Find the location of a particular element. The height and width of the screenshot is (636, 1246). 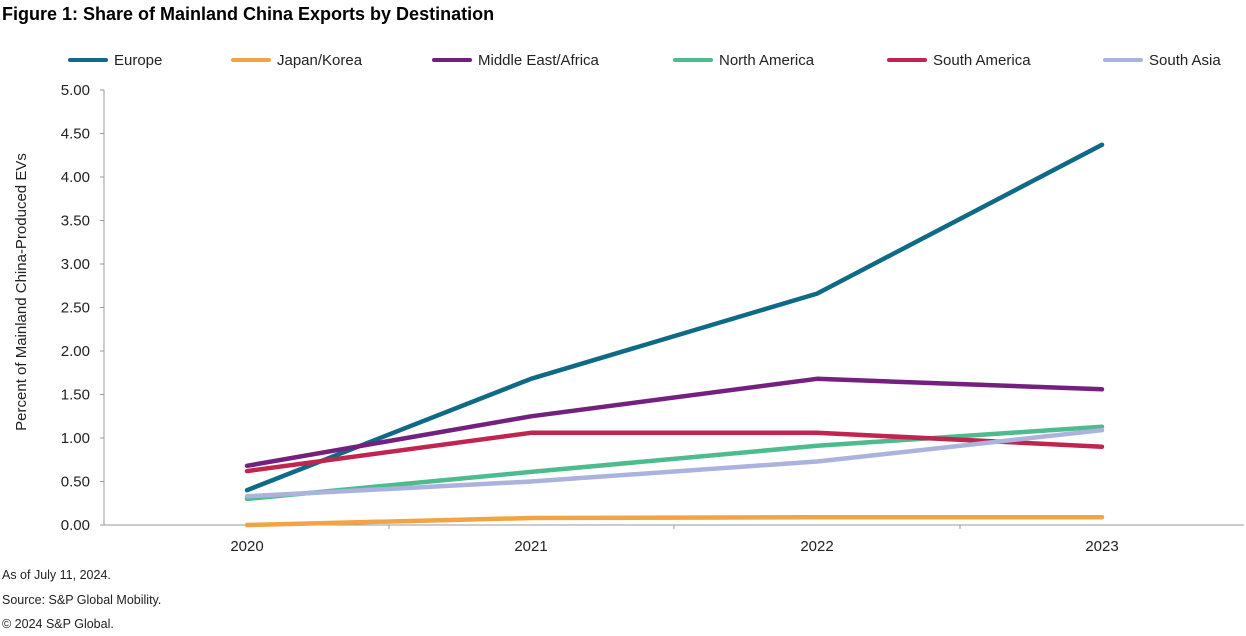

series-line-south-asia is located at coordinates (674, 463).